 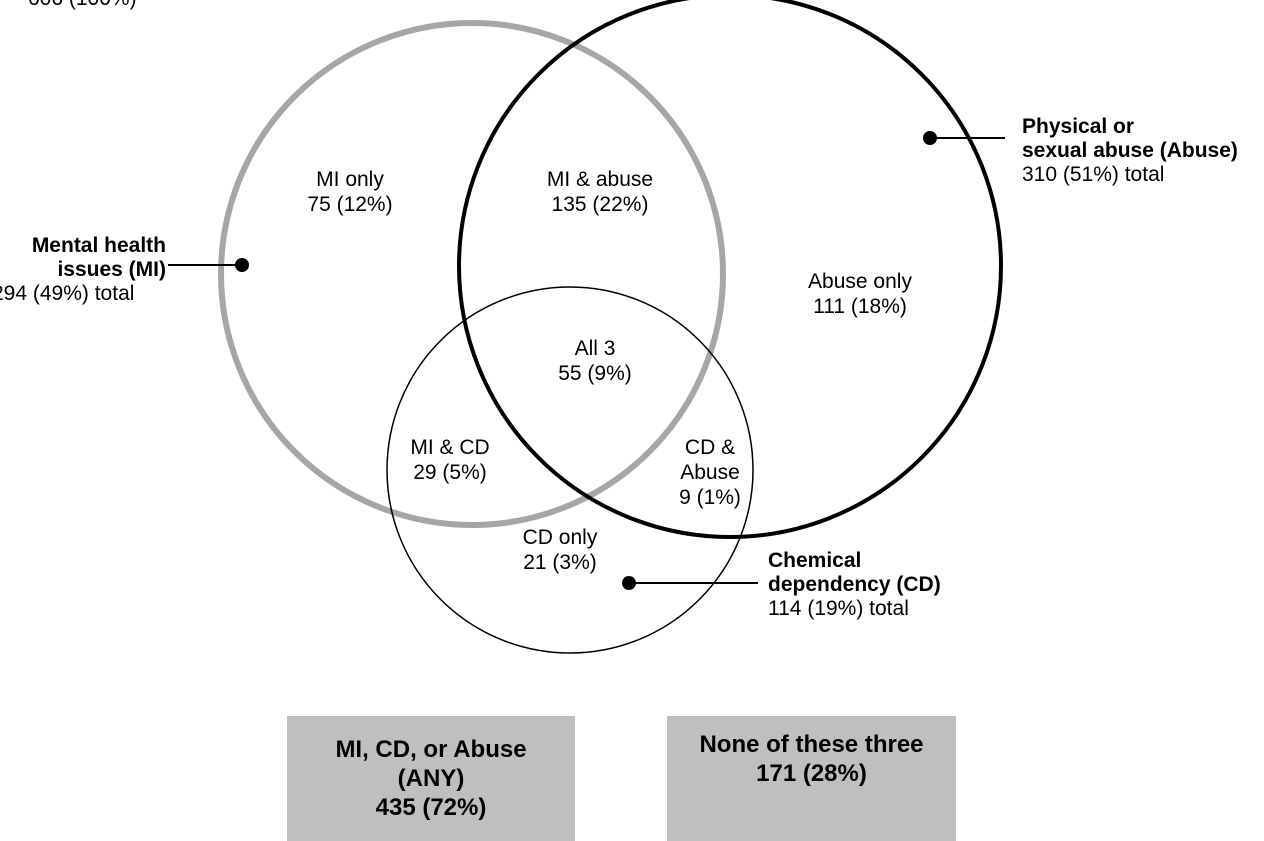 I want to click on set-label-abuse-title2: sexual abuse (Abuse), so click(x=1130, y=150).